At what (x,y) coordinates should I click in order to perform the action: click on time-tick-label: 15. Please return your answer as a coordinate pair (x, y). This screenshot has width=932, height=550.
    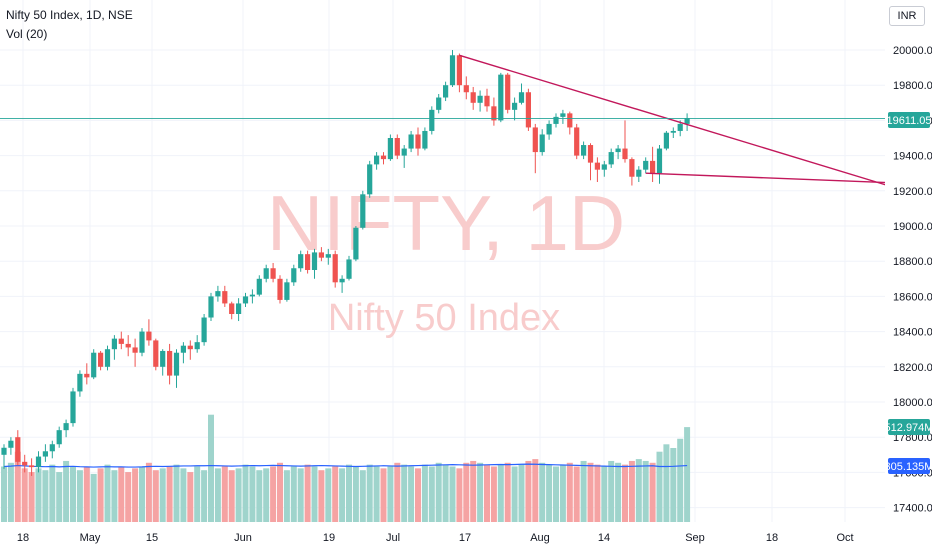
    Looking at the image, I should click on (152, 538).